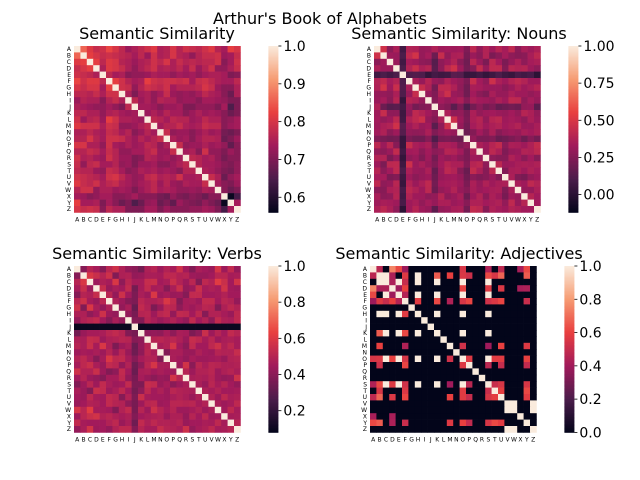  Describe the element at coordinates (403, 88) in the screenshot. I see `heatmap-cell-G-E` at that location.